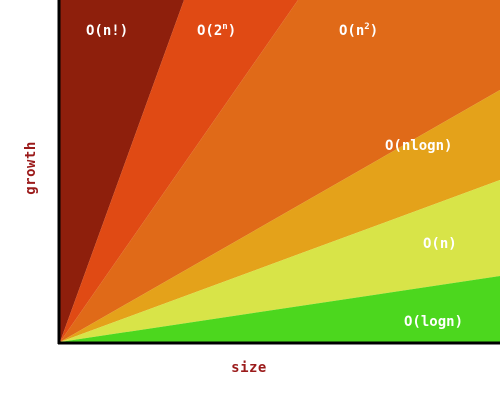  What do you see at coordinates (31, 168) in the screenshot?
I see `y-axis-label: growth` at bounding box center [31, 168].